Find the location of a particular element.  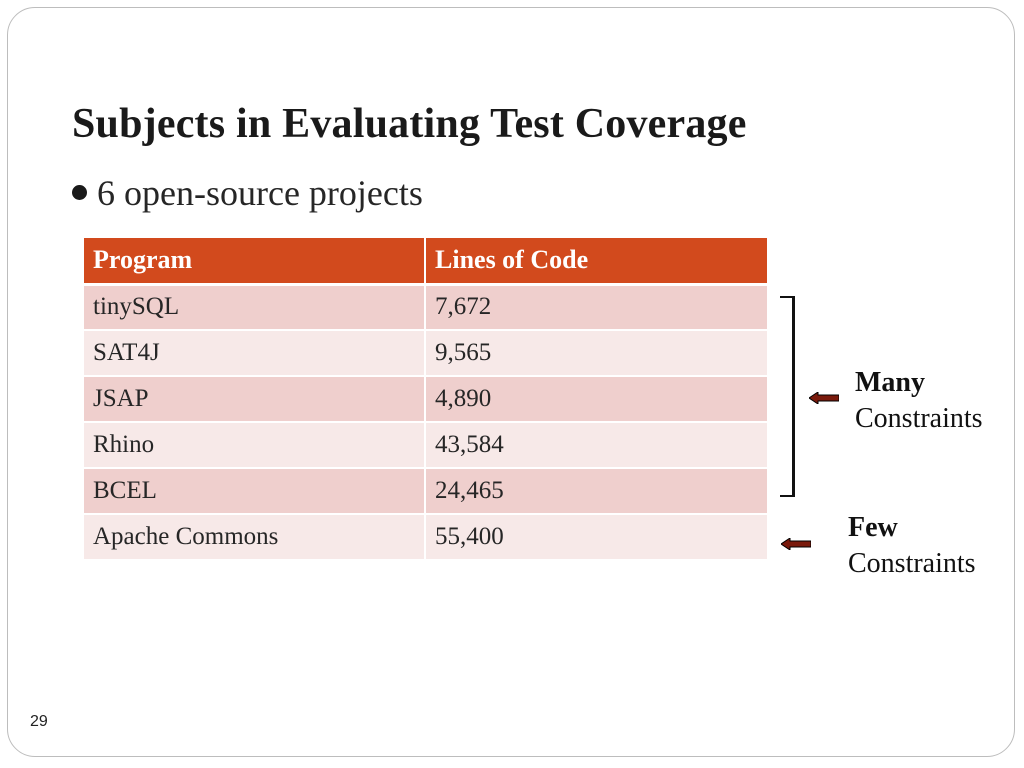

program-cell: JSAP is located at coordinates (255, 399).